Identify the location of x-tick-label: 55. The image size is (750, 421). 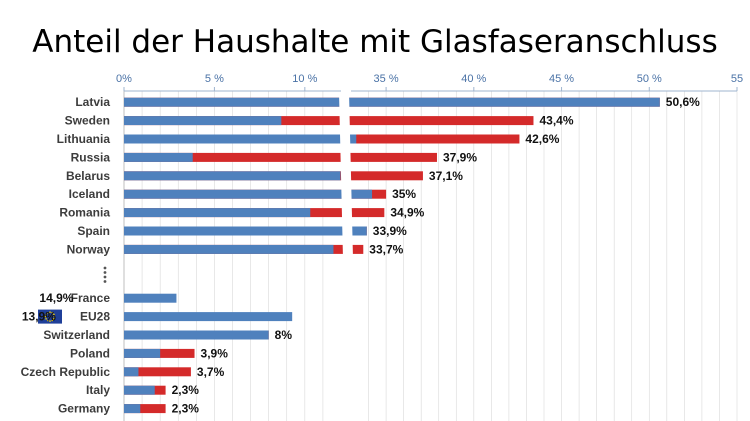
(737, 79).